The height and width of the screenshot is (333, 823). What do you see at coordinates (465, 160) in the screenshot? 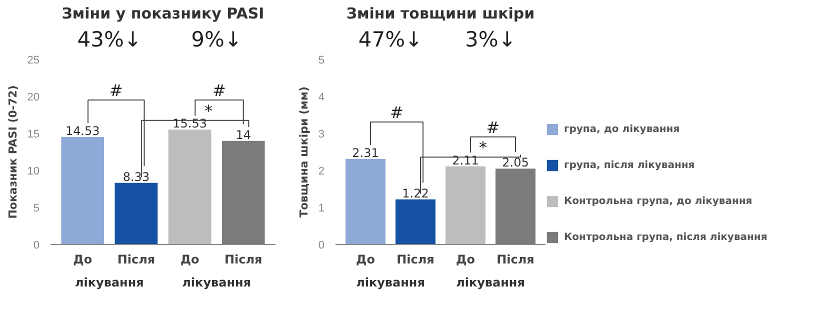
I see `data-label: 2.11` at bounding box center [465, 160].